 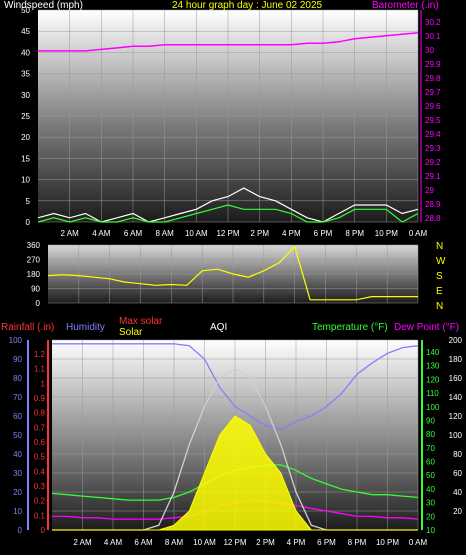 What do you see at coordinates (430, 489) in the screenshot?
I see `temperature-tick-label: 40` at bounding box center [430, 489].